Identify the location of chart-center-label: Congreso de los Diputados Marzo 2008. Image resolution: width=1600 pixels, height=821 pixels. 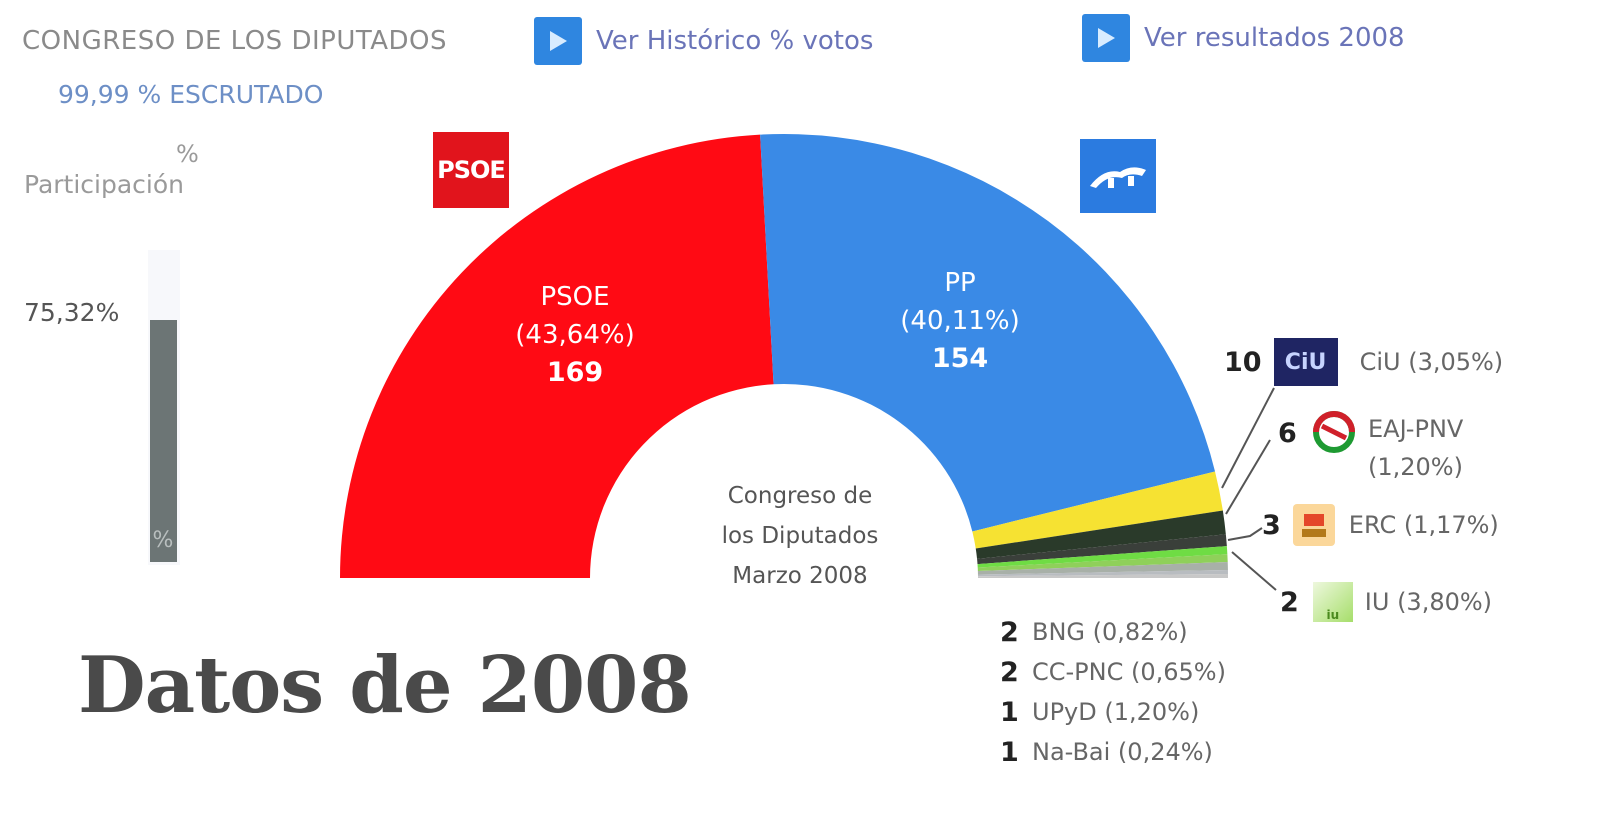
(800, 536).